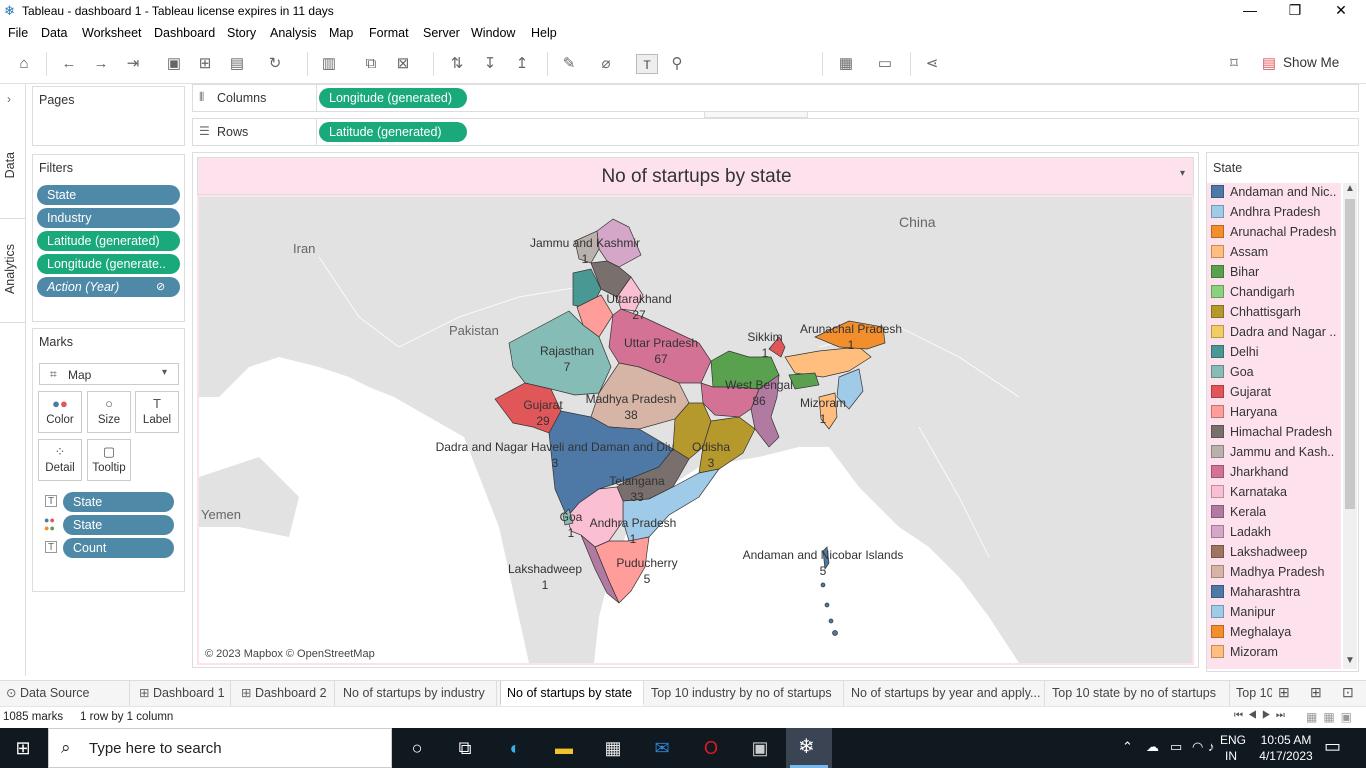 This screenshot has height=768, width=1366. I want to click on network-alert-icon: ☁, so click(1152, 746).